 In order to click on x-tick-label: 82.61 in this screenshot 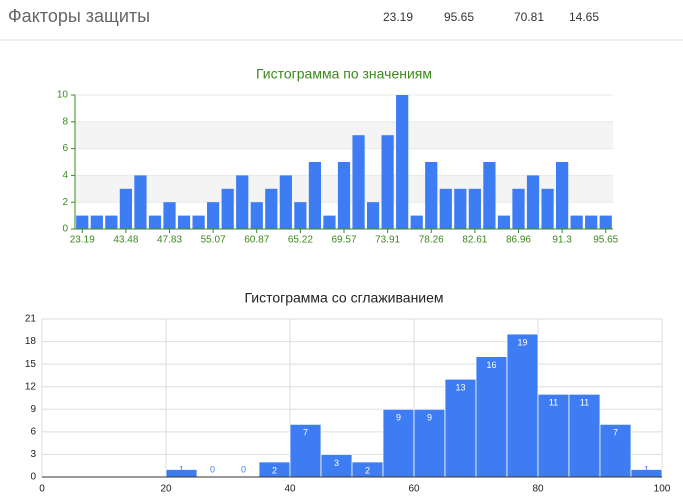, I will do `click(474, 240)`.